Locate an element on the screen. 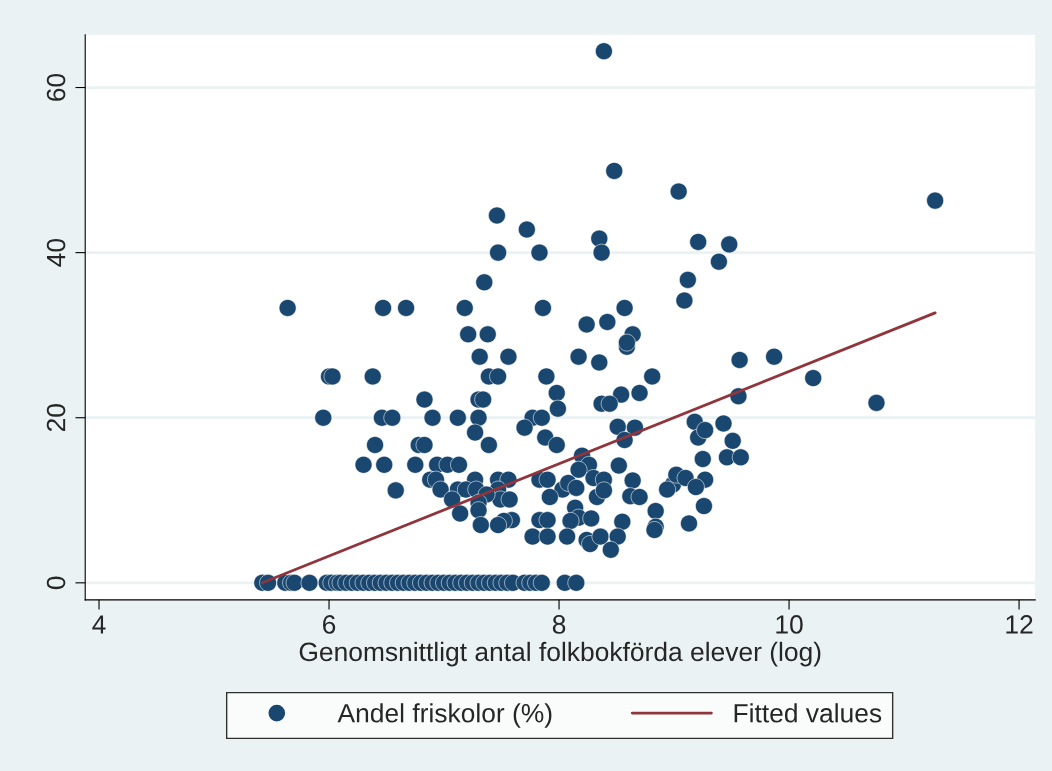 This screenshot has height=771, width=1052. legend-label: Fitted values is located at coordinates (808, 713).